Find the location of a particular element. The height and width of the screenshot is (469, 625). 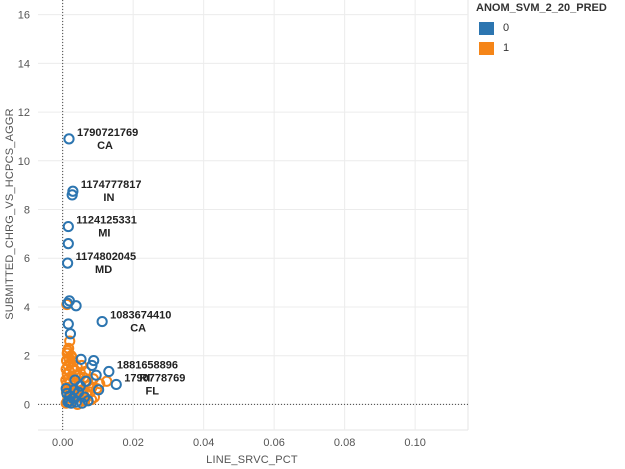

legend: ANOM_SVM_2_20_PRED 0 1 is located at coordinates (550, 30).